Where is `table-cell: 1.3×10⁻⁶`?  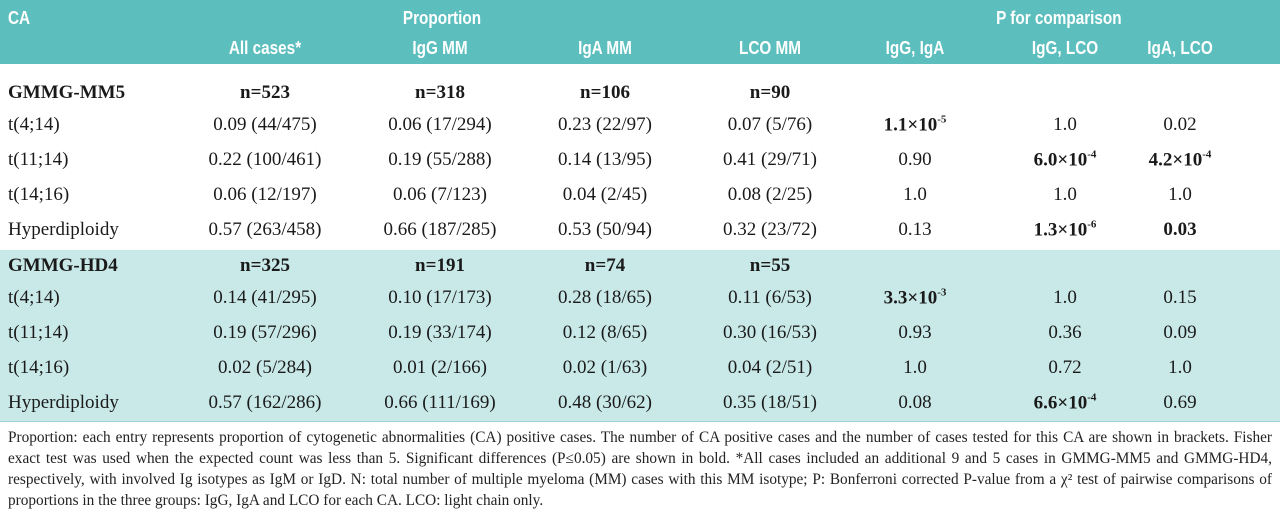
table-cell: 1.3×10⁻⁶ is located at coordinates (1065, 230).